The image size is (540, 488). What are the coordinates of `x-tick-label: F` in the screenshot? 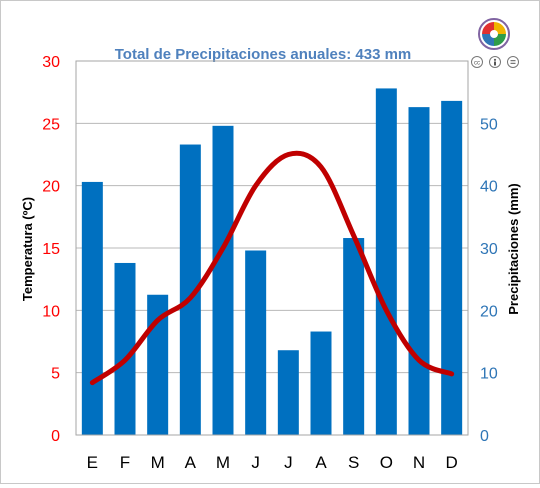 It's located at (125, 462).